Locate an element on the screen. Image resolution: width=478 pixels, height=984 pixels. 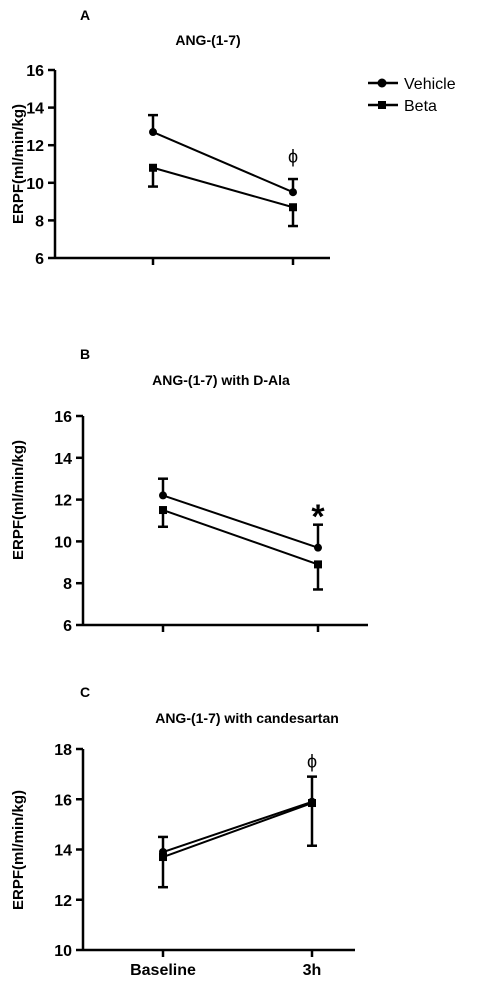
legend: Vehicle Beta is located at coordinates (412, 95).